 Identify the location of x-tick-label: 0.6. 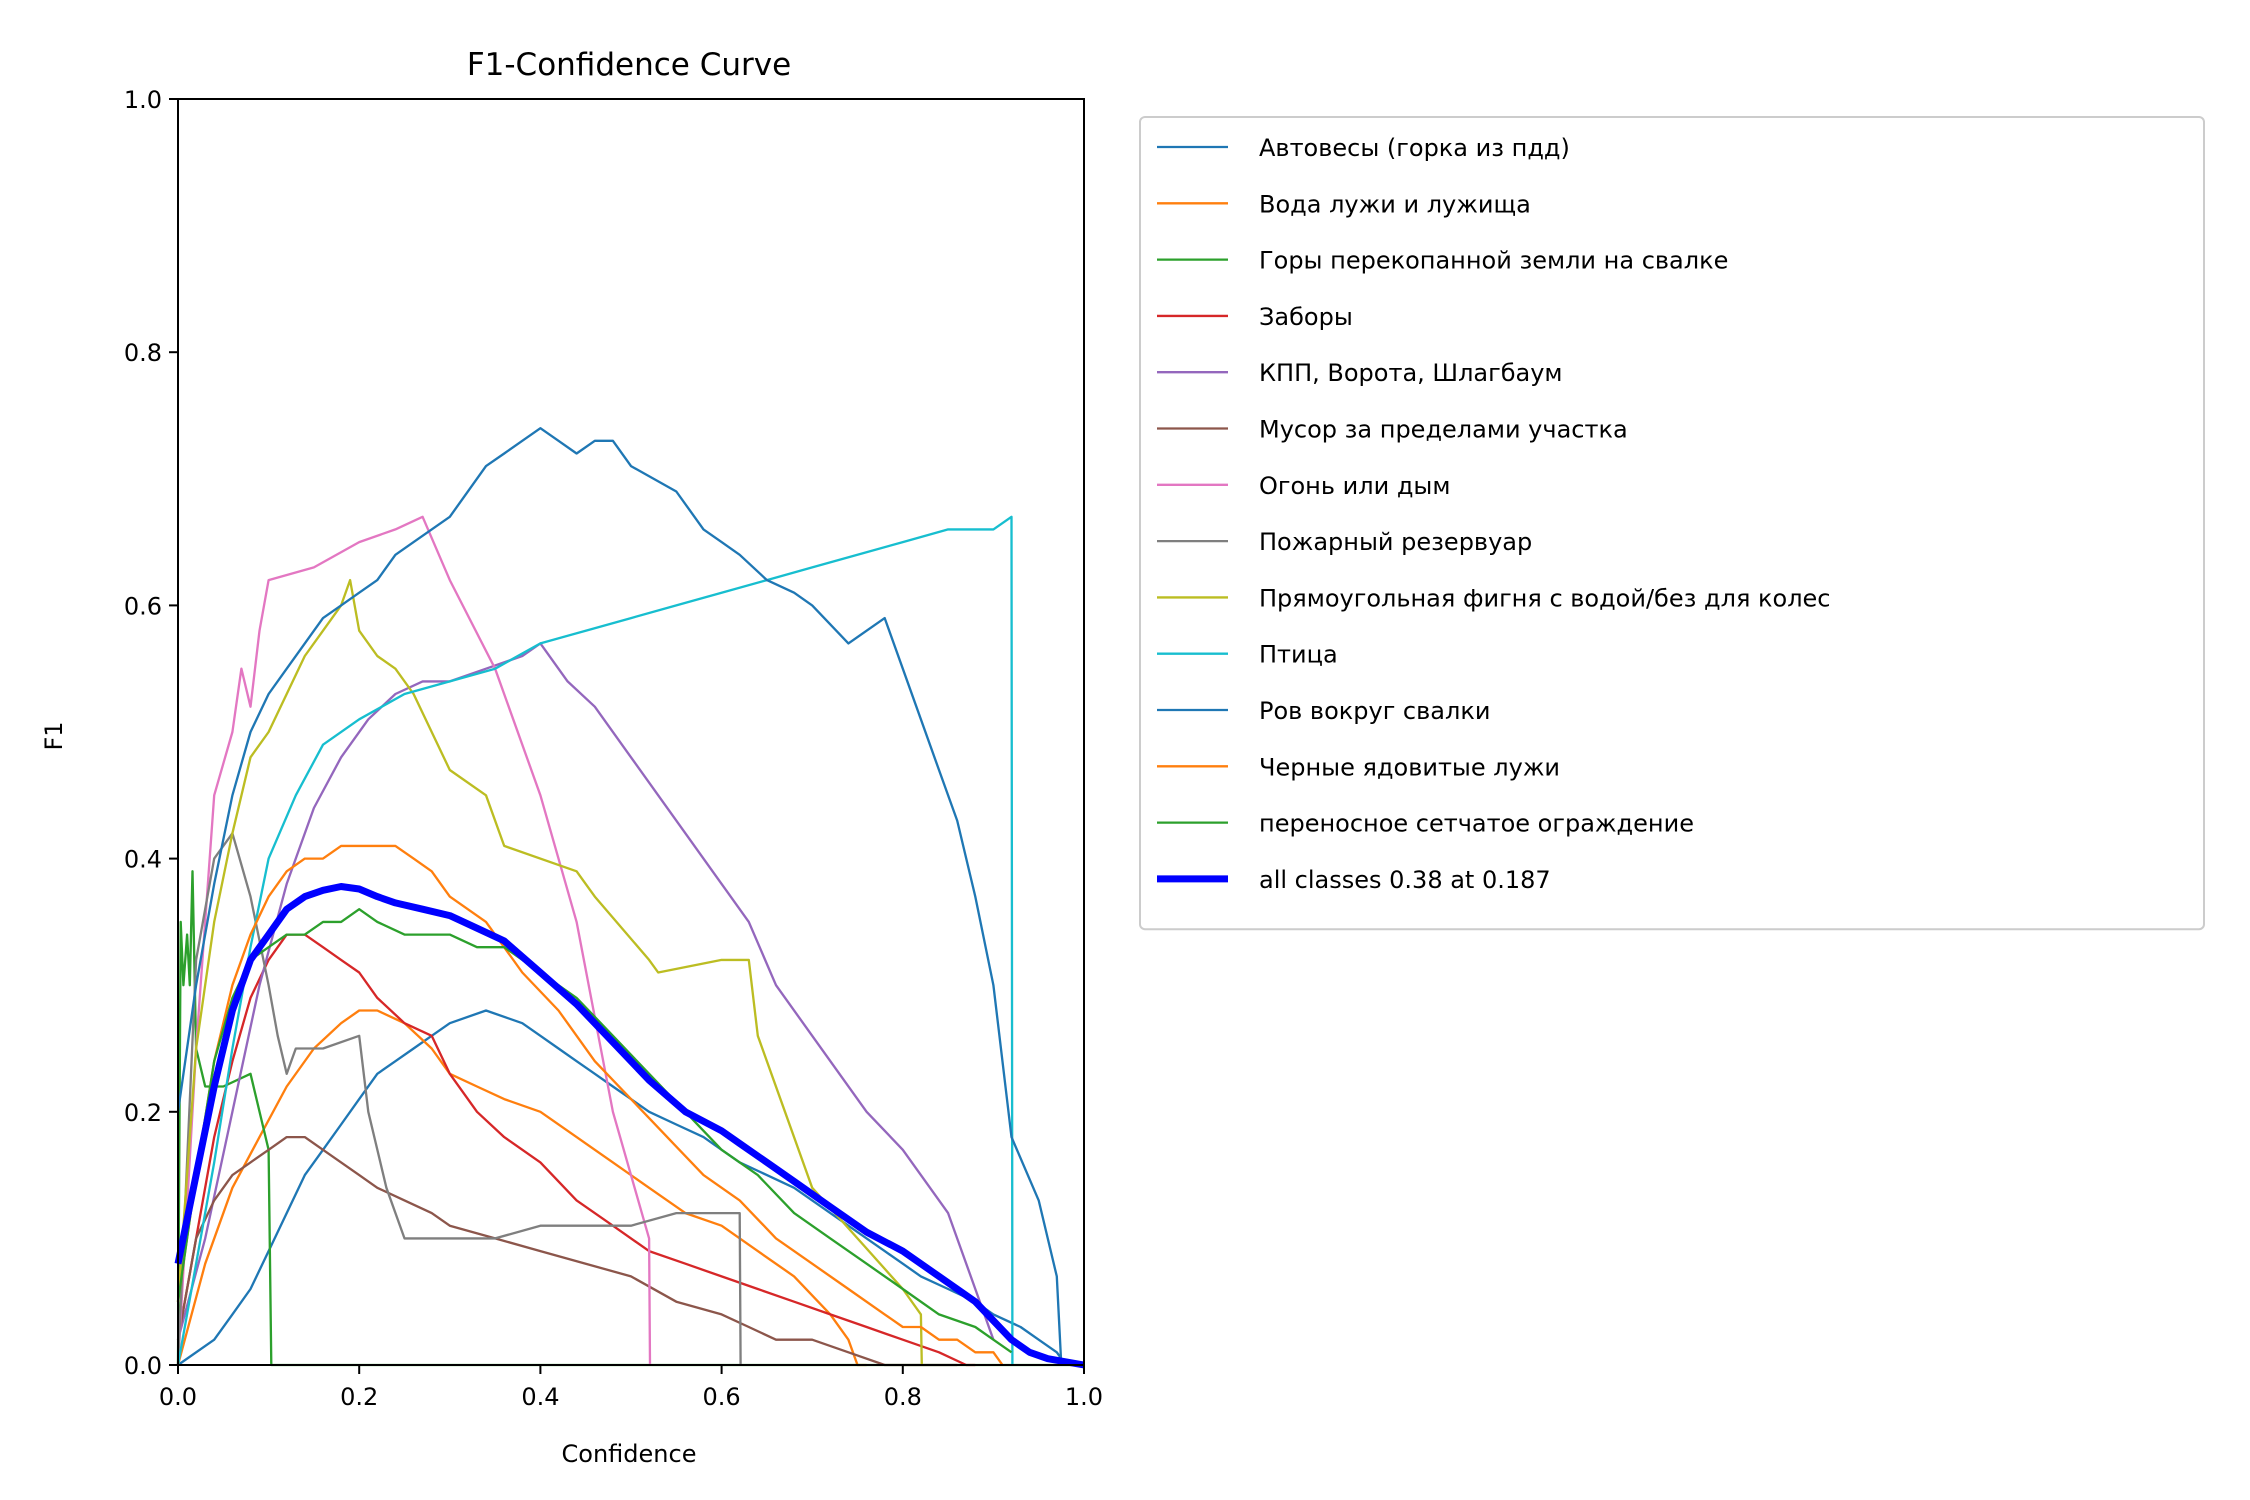
(722, 1397).